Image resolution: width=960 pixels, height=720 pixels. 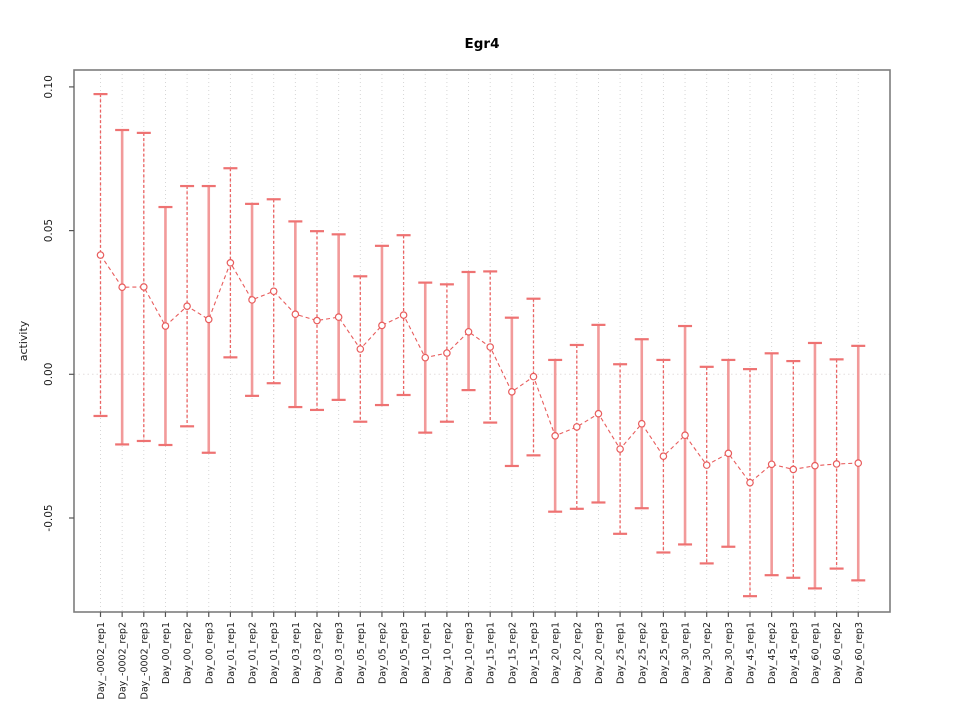 I want to click on x-axis-tick-label: Day_60_rep1, so click(x=815, y=653).